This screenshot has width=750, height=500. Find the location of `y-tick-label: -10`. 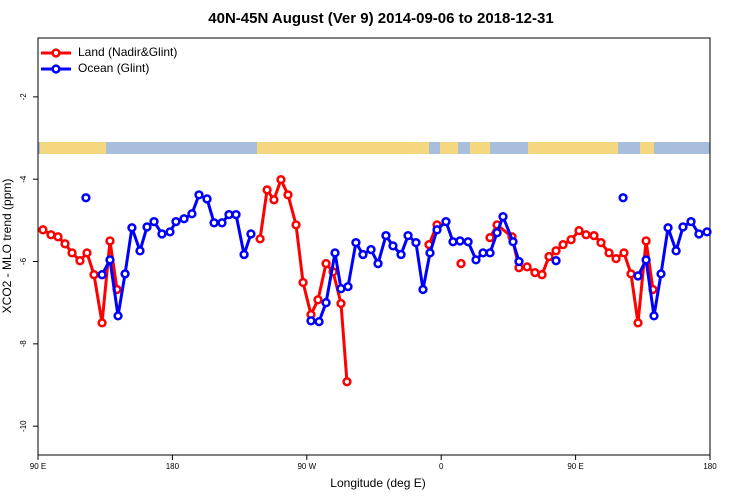

y-tick-label: -10 is located at coordinates (23, 426).